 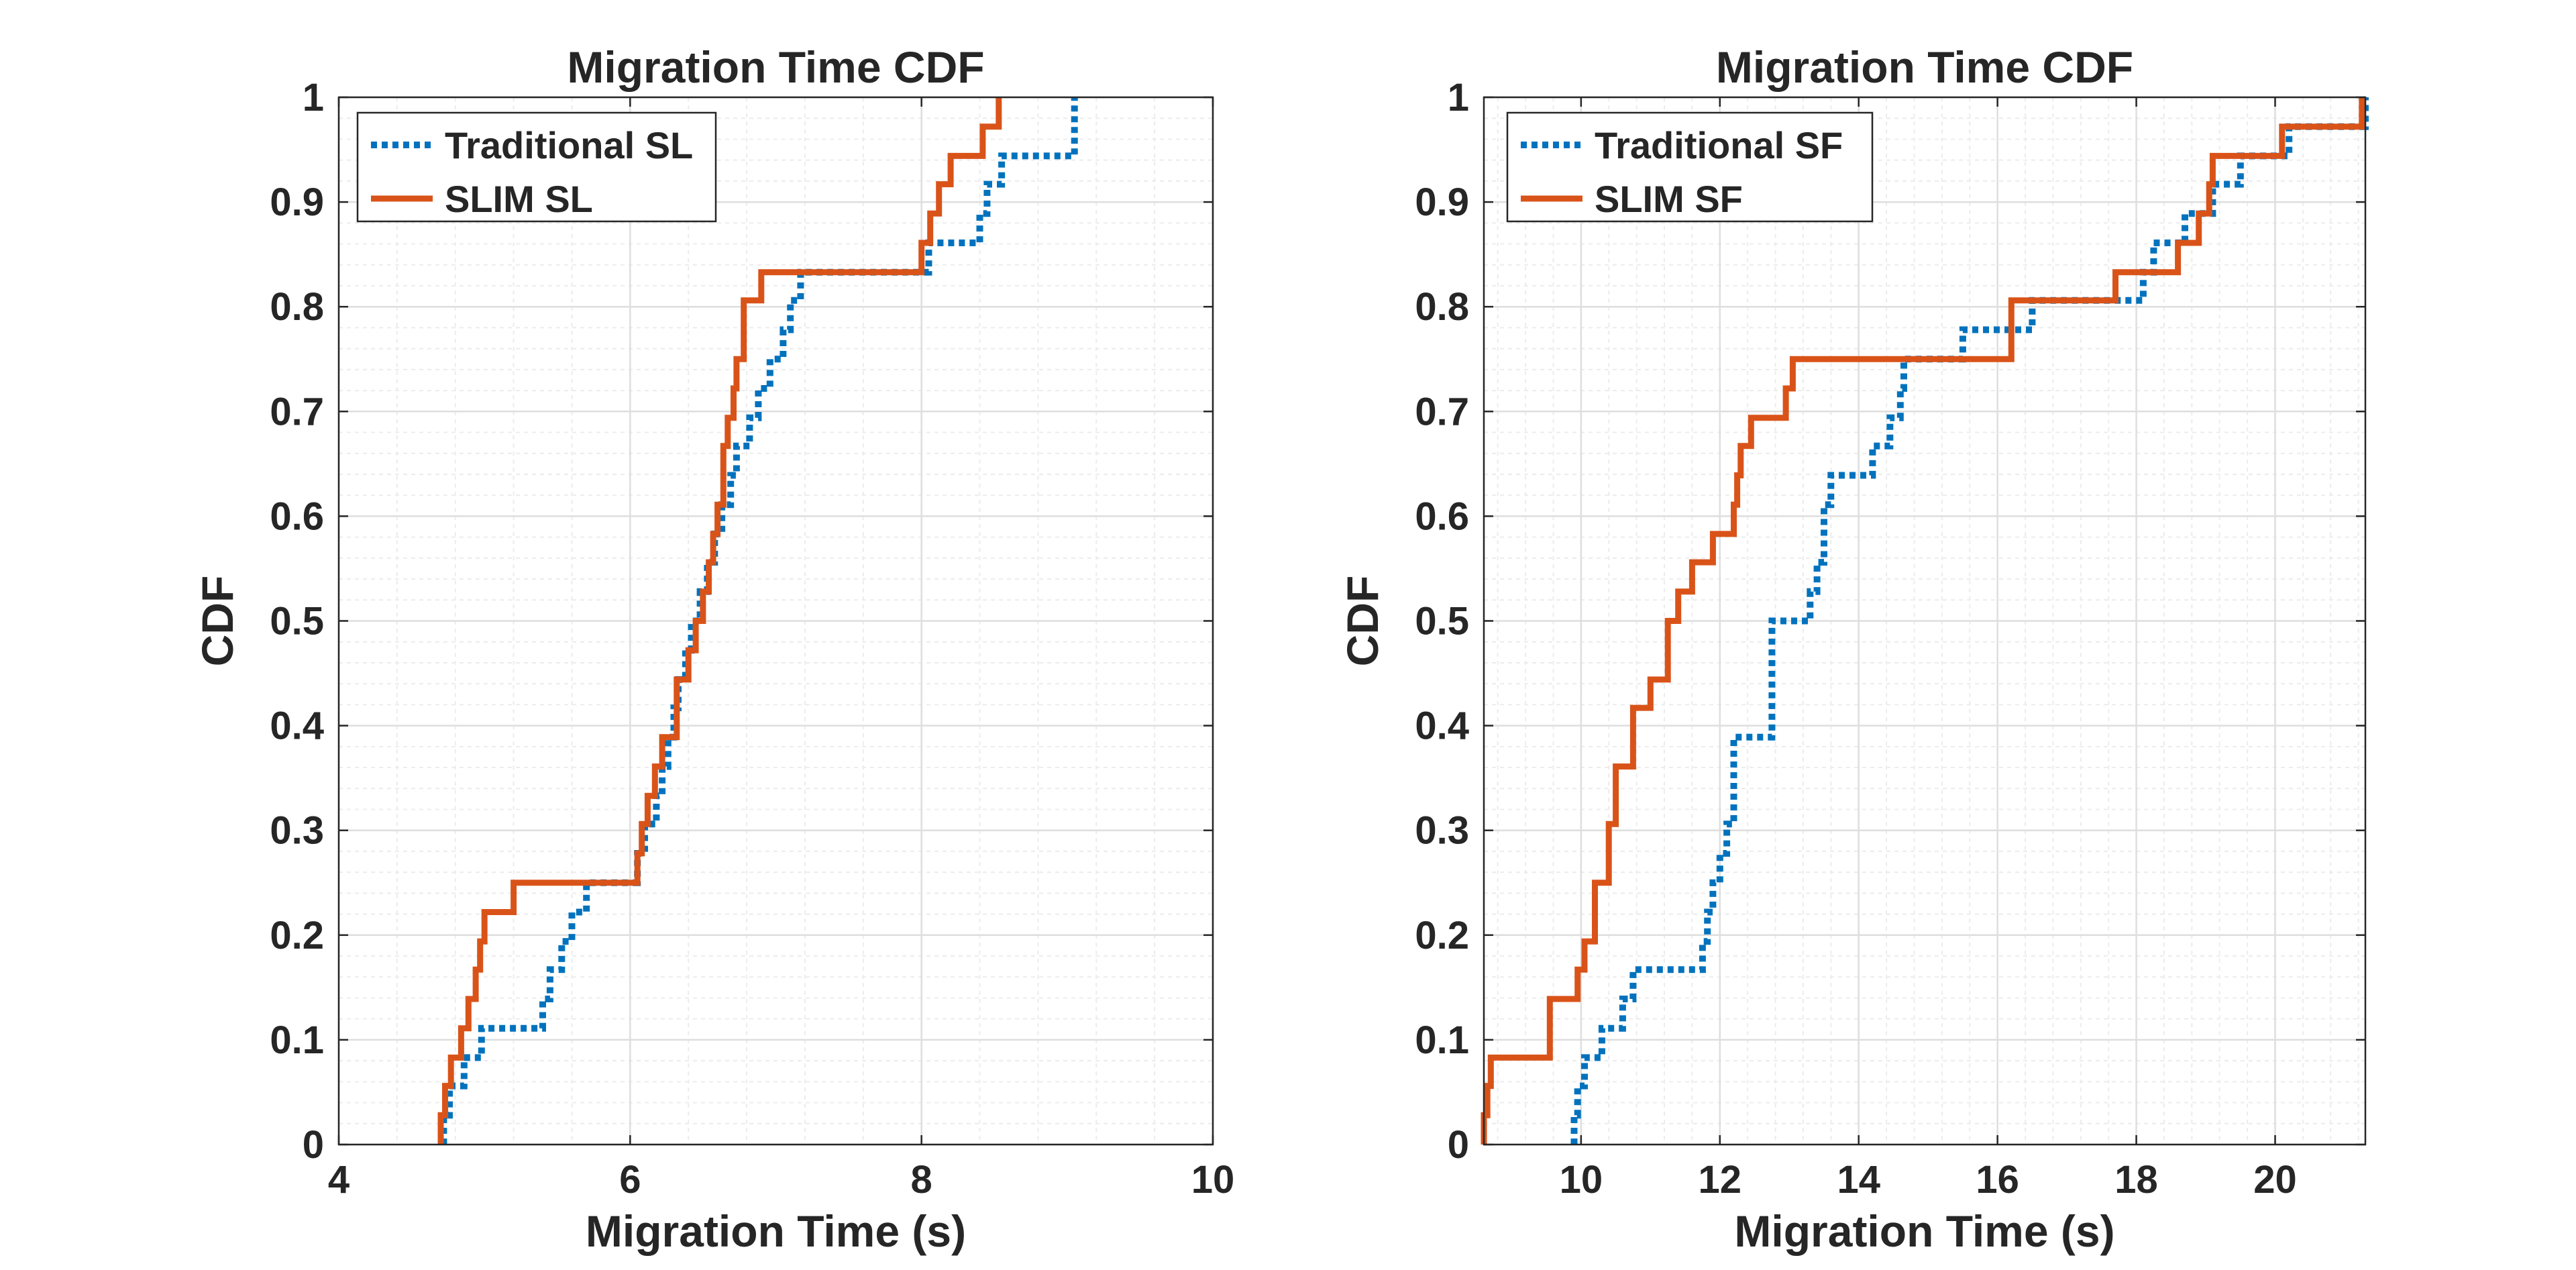 I want to click on x-tick-label: 18, so click(x=2136, y=1180).